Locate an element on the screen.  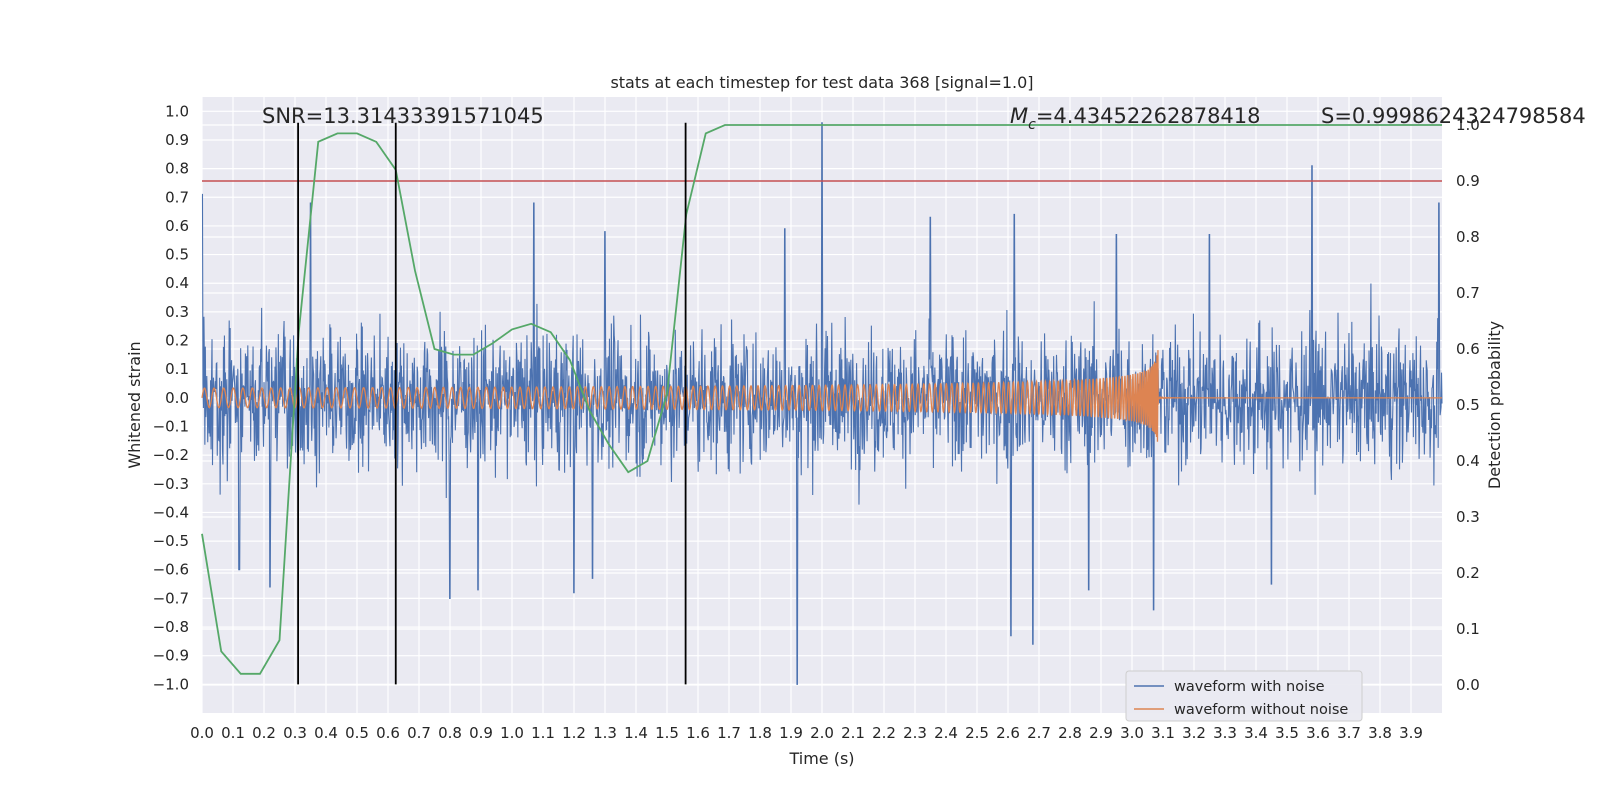
series-line-clean is located at coordinates (821, 396).